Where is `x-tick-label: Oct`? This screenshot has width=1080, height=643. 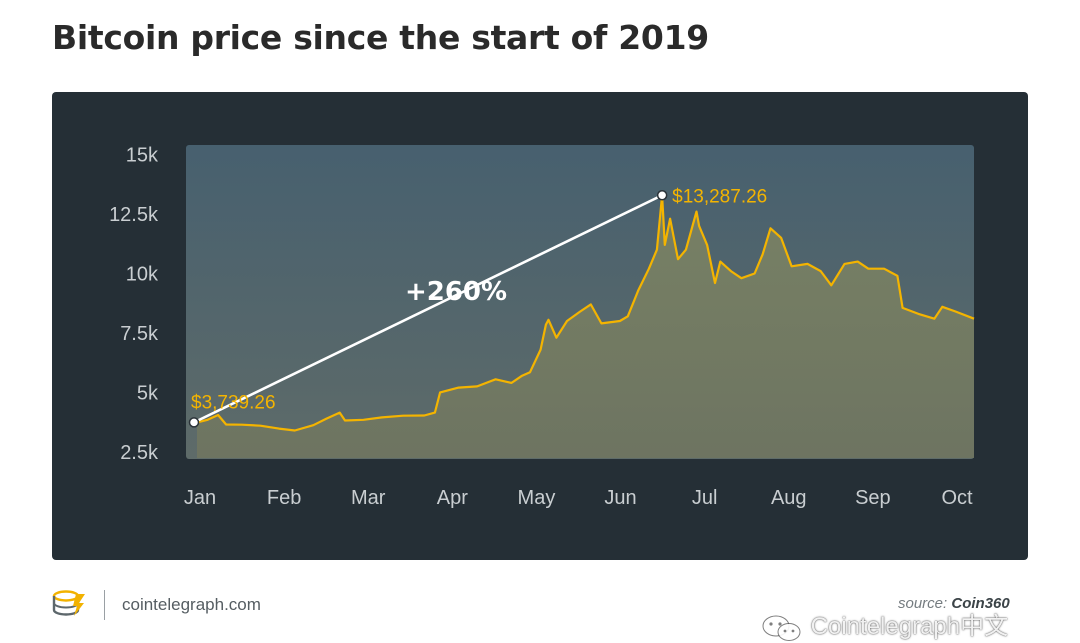 x-tick-label: Oct is located at coordinates (957, 498).